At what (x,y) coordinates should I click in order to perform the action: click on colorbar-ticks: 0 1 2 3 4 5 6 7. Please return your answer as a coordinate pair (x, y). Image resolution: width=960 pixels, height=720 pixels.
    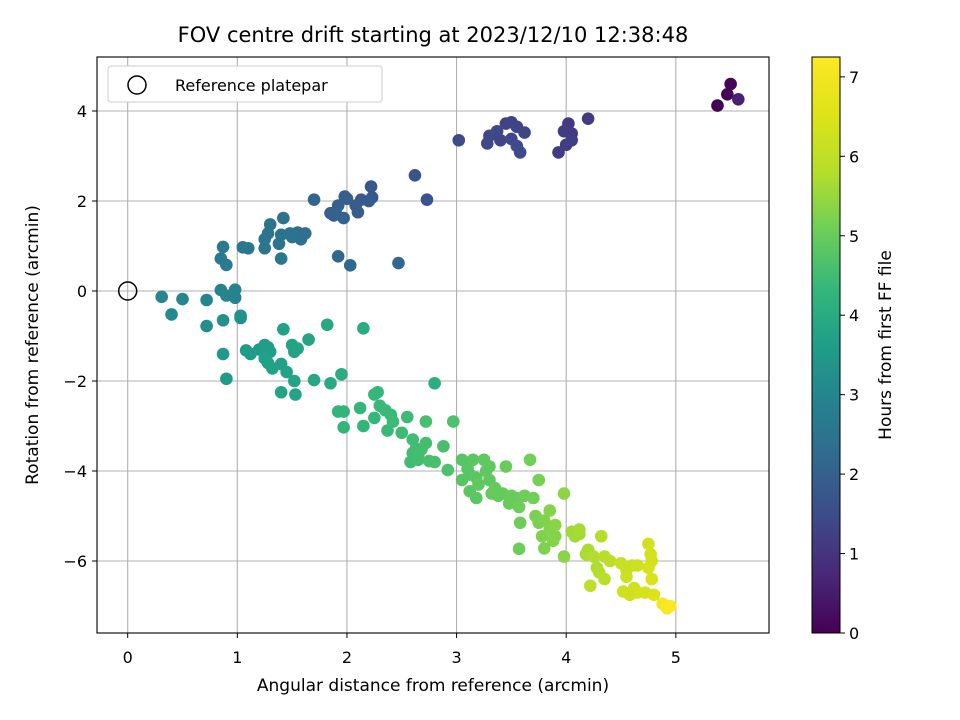
    Looking at the image, I should click on (849, 355).